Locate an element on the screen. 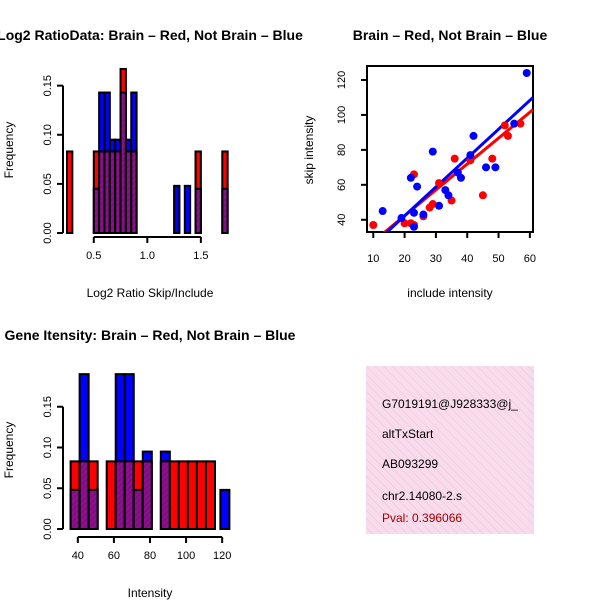 Image resolution: width=600 pixels, height=600 pixels. axes: 10 20 30 40 50 60 40 60 80 100 120 is located at coordinates (436, 168).